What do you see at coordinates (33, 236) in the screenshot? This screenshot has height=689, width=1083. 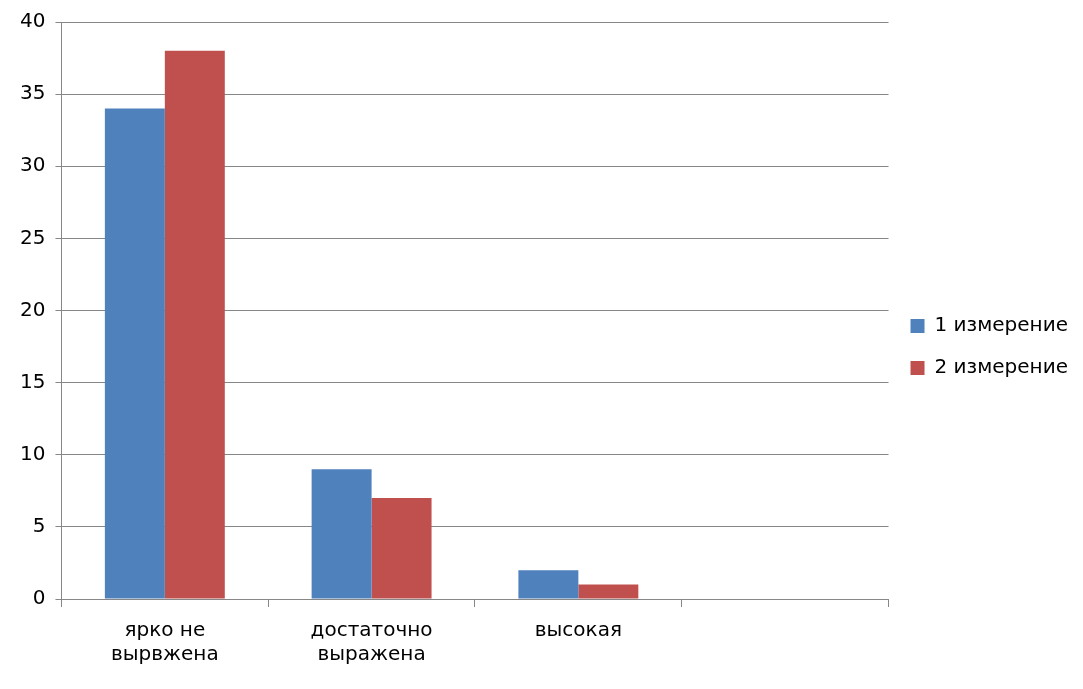 I see `y-tick-label: 25` at bounding box center [33, 236].